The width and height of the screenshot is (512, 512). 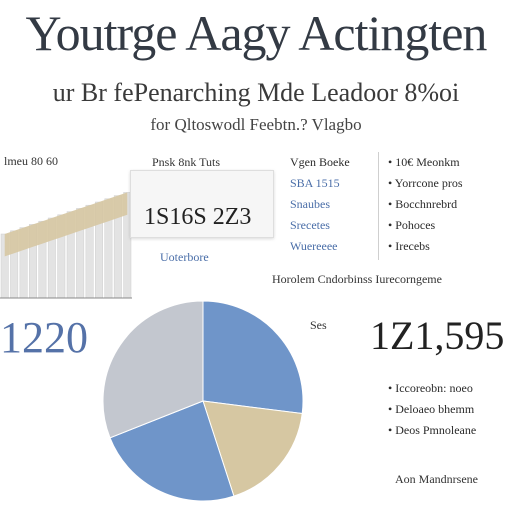 What do you see at coordinates (310, 225) in the screenshot?
I see `middle-list-item: Srecetes` at bounding box center [310, 225].